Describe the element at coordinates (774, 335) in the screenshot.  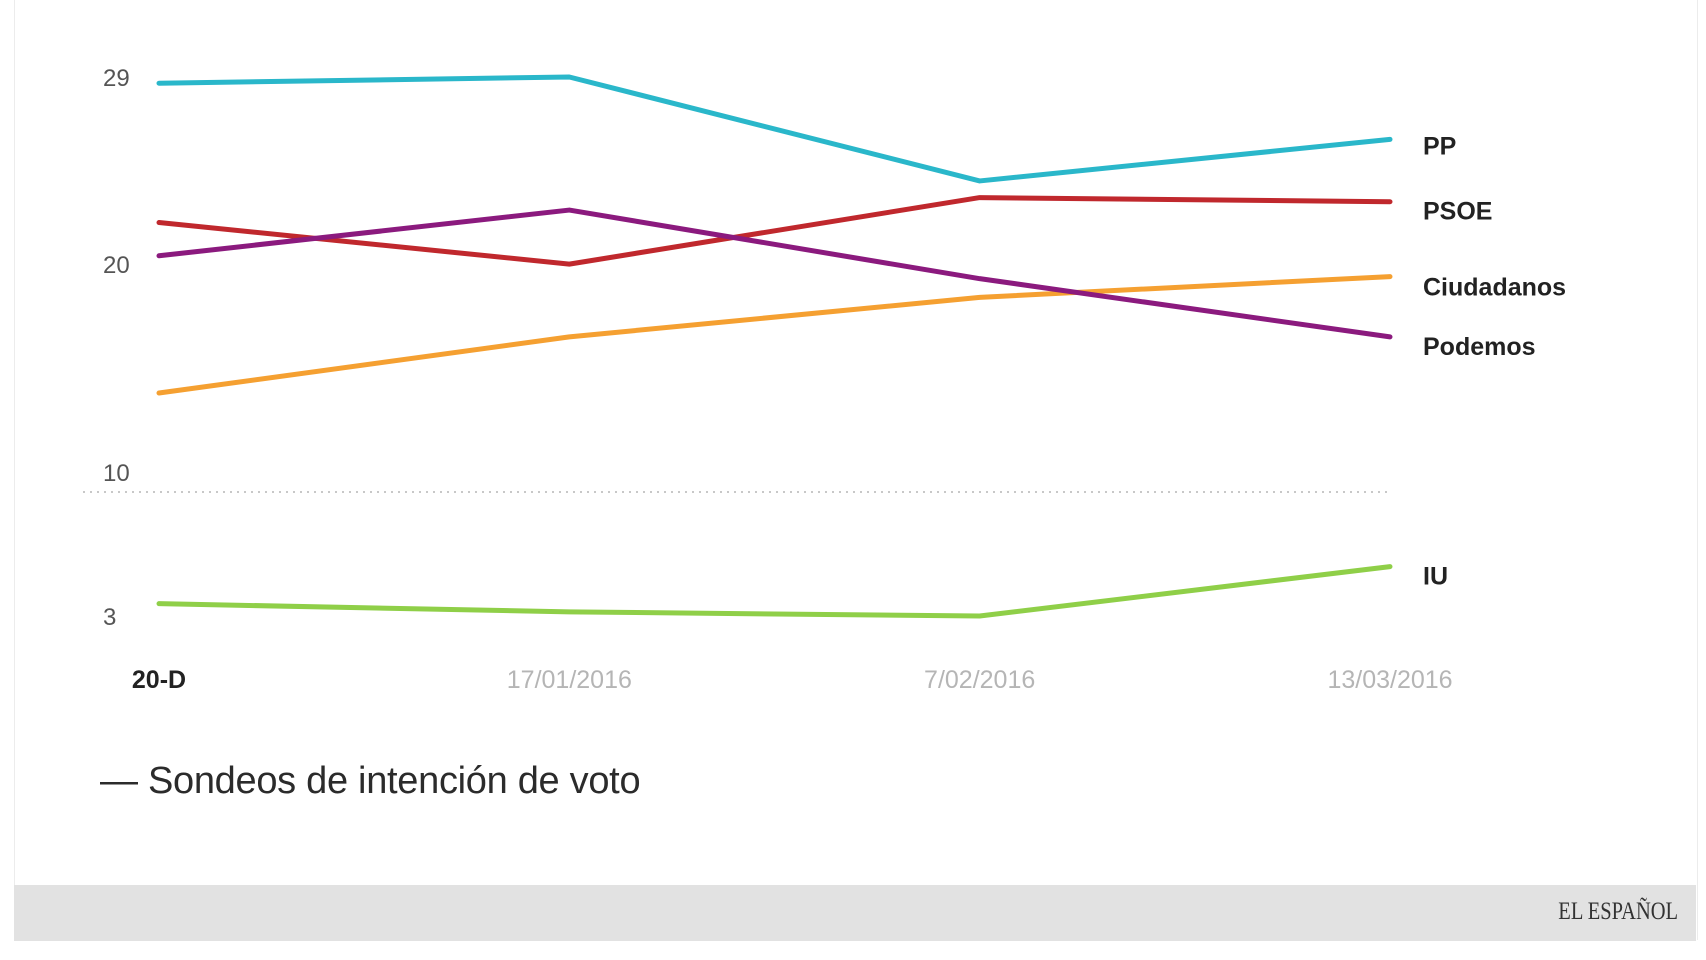
I see `series-line-ciudadanos` at that location.